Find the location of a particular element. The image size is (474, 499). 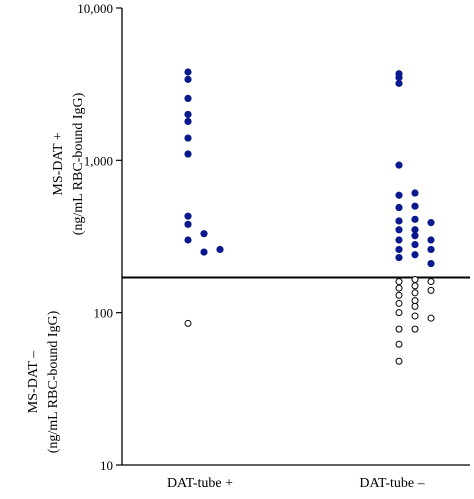

y-axis-label-upper-line-2: (ng/mL RBC-bound IgG) is located at coordinates (78, 163).